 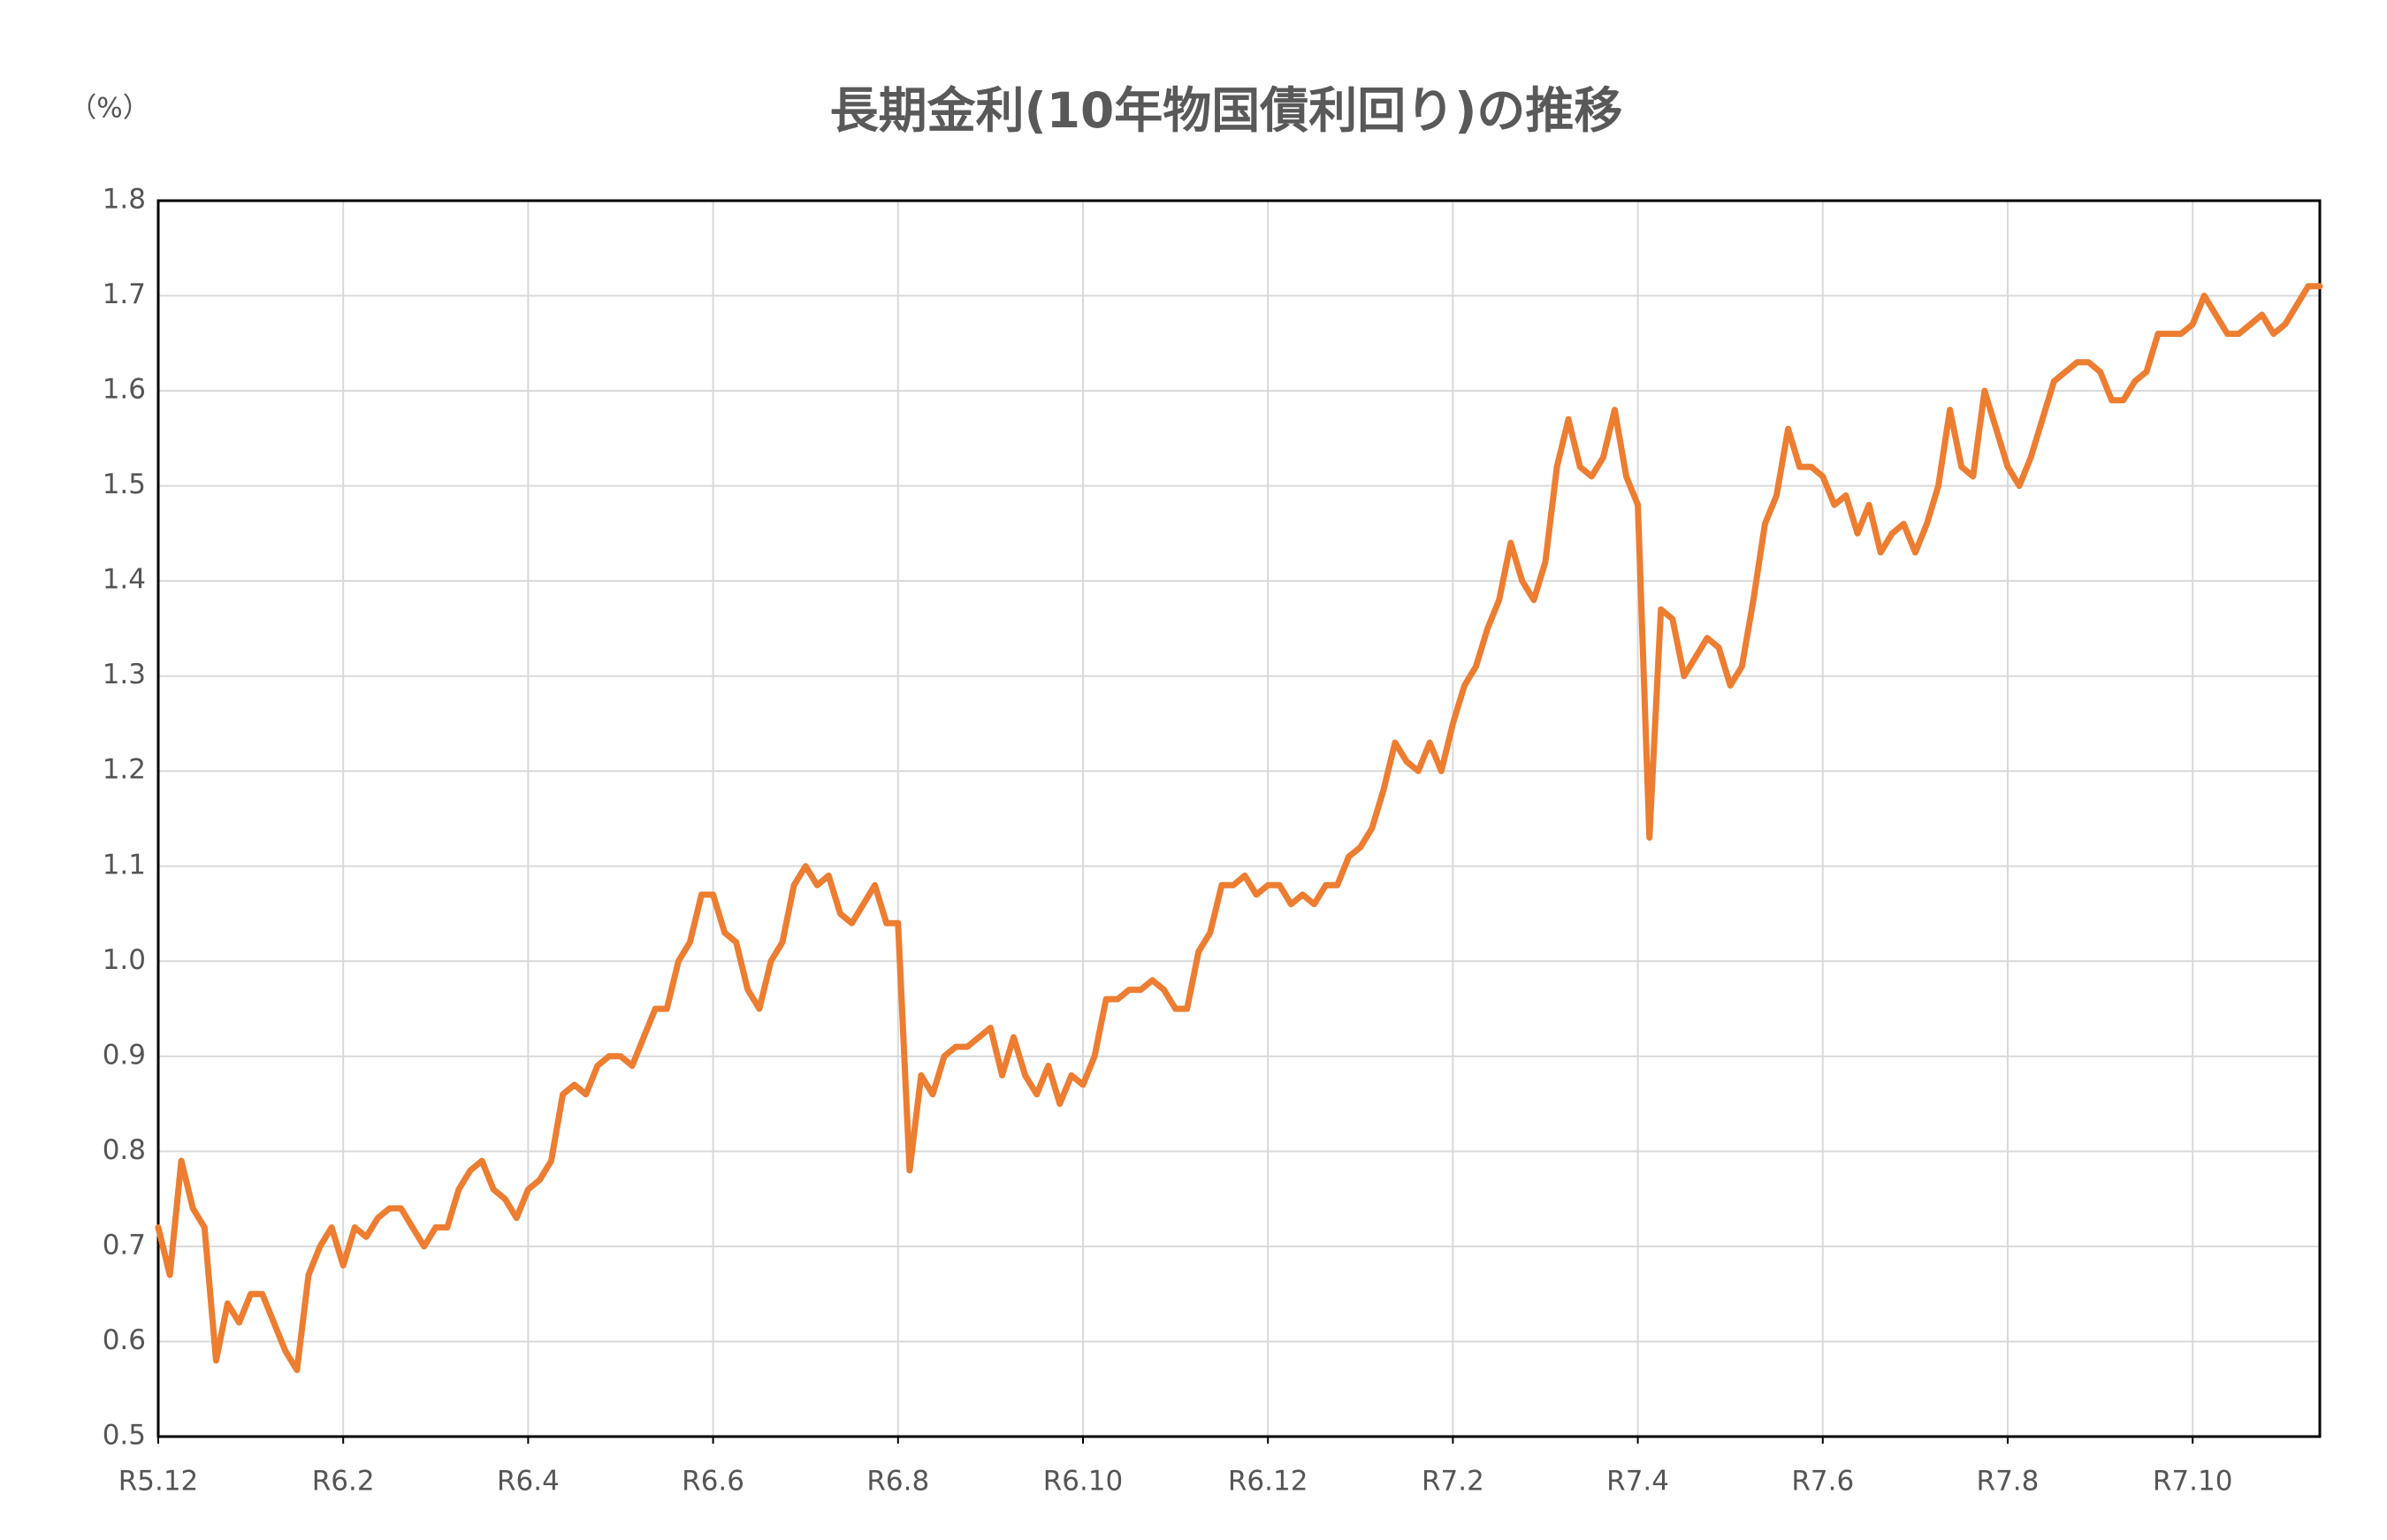 What do you see at coordinates (124, 580) in the screenshot?
I see `y-tick-label: 1.4` at bounding box center [124, 580].